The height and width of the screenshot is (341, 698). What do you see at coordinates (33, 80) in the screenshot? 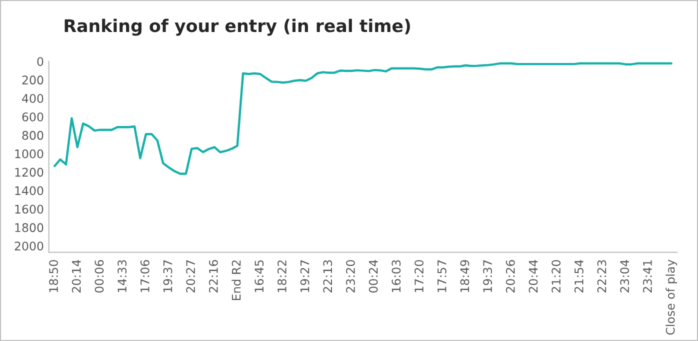
I see `y-tick-label: 200` at bounding box center [33, 80].